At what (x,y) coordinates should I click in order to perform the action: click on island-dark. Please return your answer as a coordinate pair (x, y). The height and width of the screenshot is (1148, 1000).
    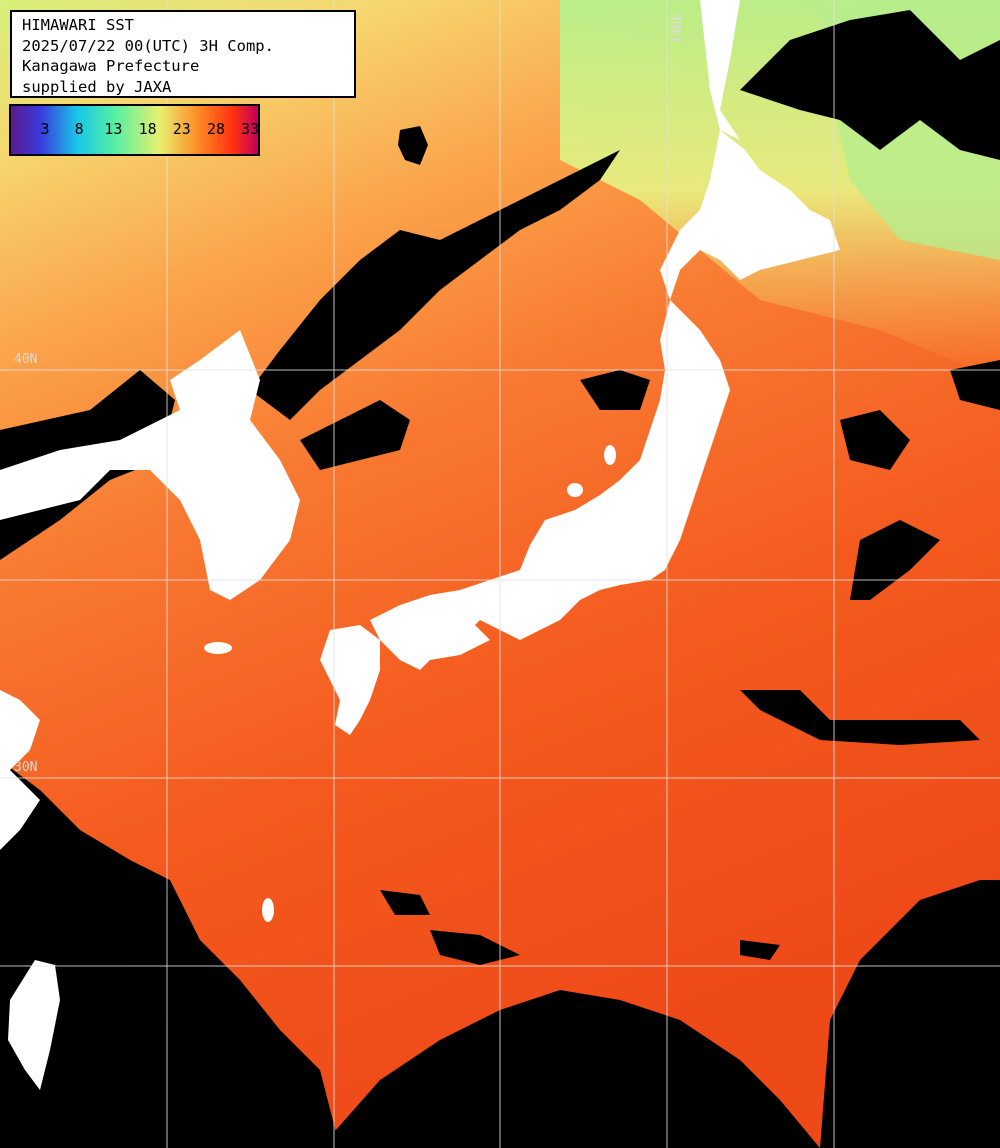
    Looking at the image, I should click on (413, 145).